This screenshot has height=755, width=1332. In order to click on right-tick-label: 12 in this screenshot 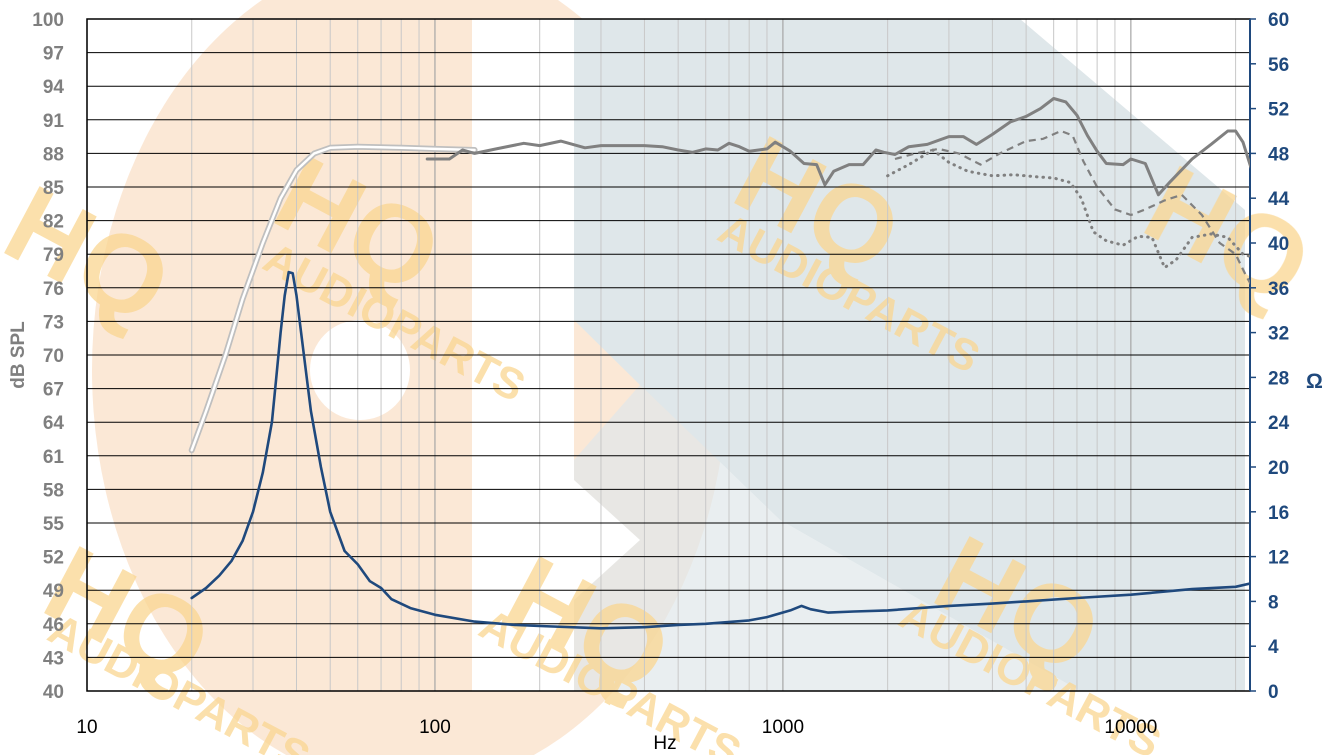, I will do `click(1278, 558)`.